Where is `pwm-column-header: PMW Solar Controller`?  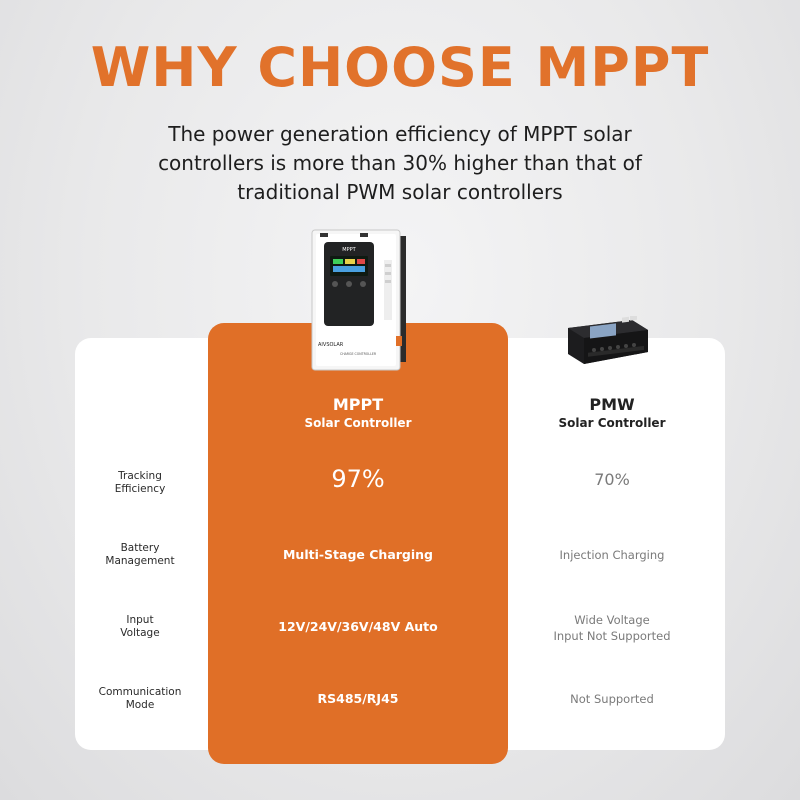 pwm-column-header: PMW Solar Controller is located at coordinates (612, 412).